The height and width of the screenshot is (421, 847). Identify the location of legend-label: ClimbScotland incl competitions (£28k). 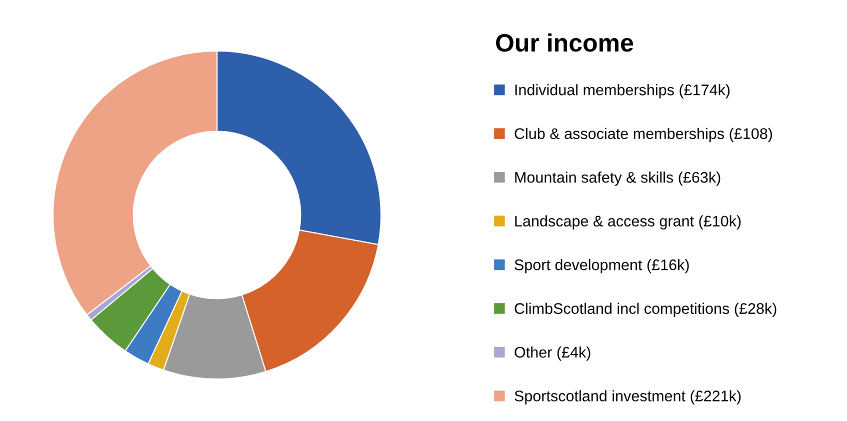
(645, 309).